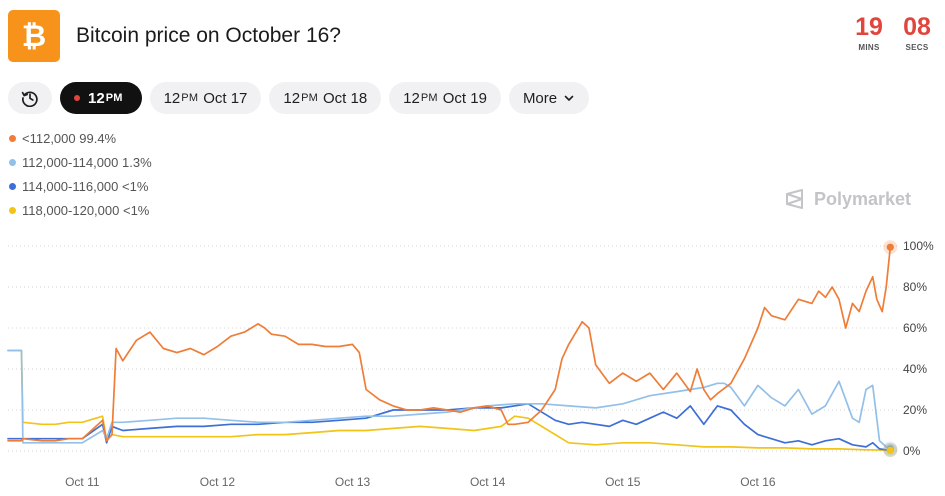 The height and width of the screenshot is (496, 945). What do you see at coordinates (869, 27) in the screenshot?
I see `minutes-value: 19` at bounding box center [869, 27].